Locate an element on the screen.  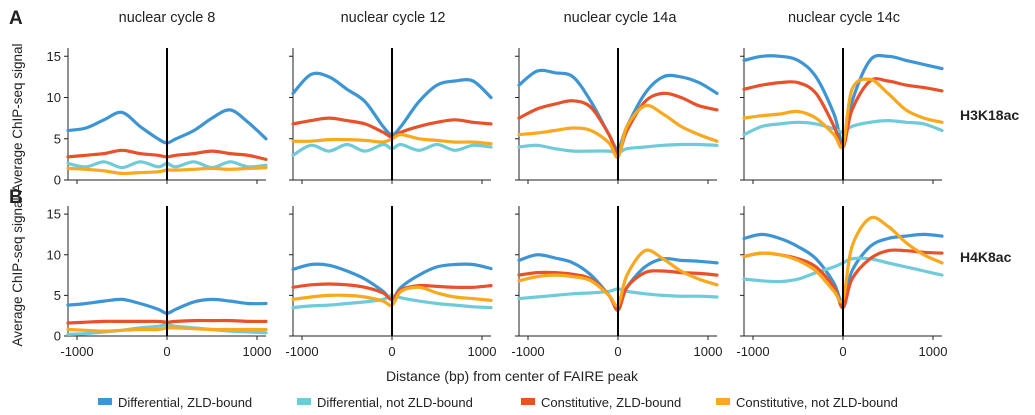
legend-item-constitutive-not-zld: Constitutive, not ZLD-bound is located at coordinates (807, 402).